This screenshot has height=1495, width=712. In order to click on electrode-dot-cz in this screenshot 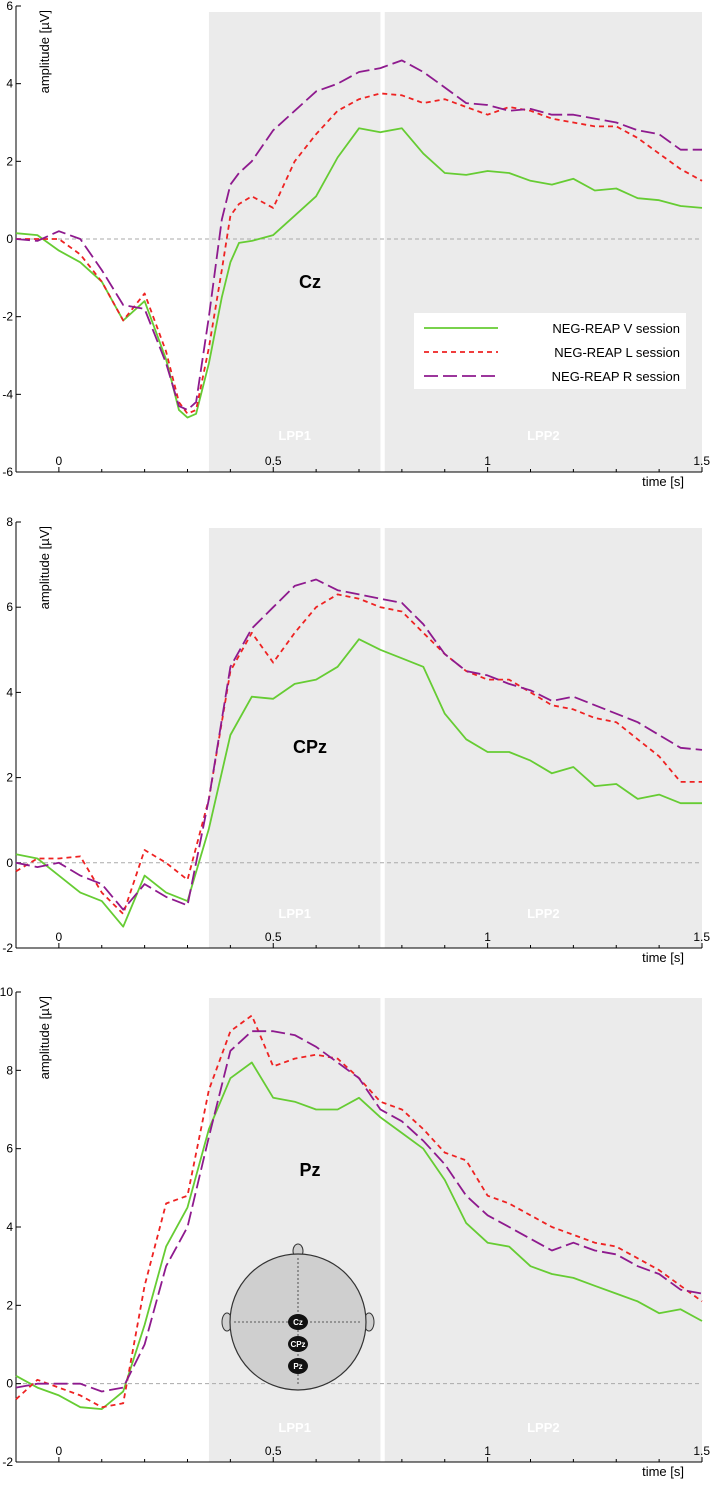, I will do `click(298, 1322)`.